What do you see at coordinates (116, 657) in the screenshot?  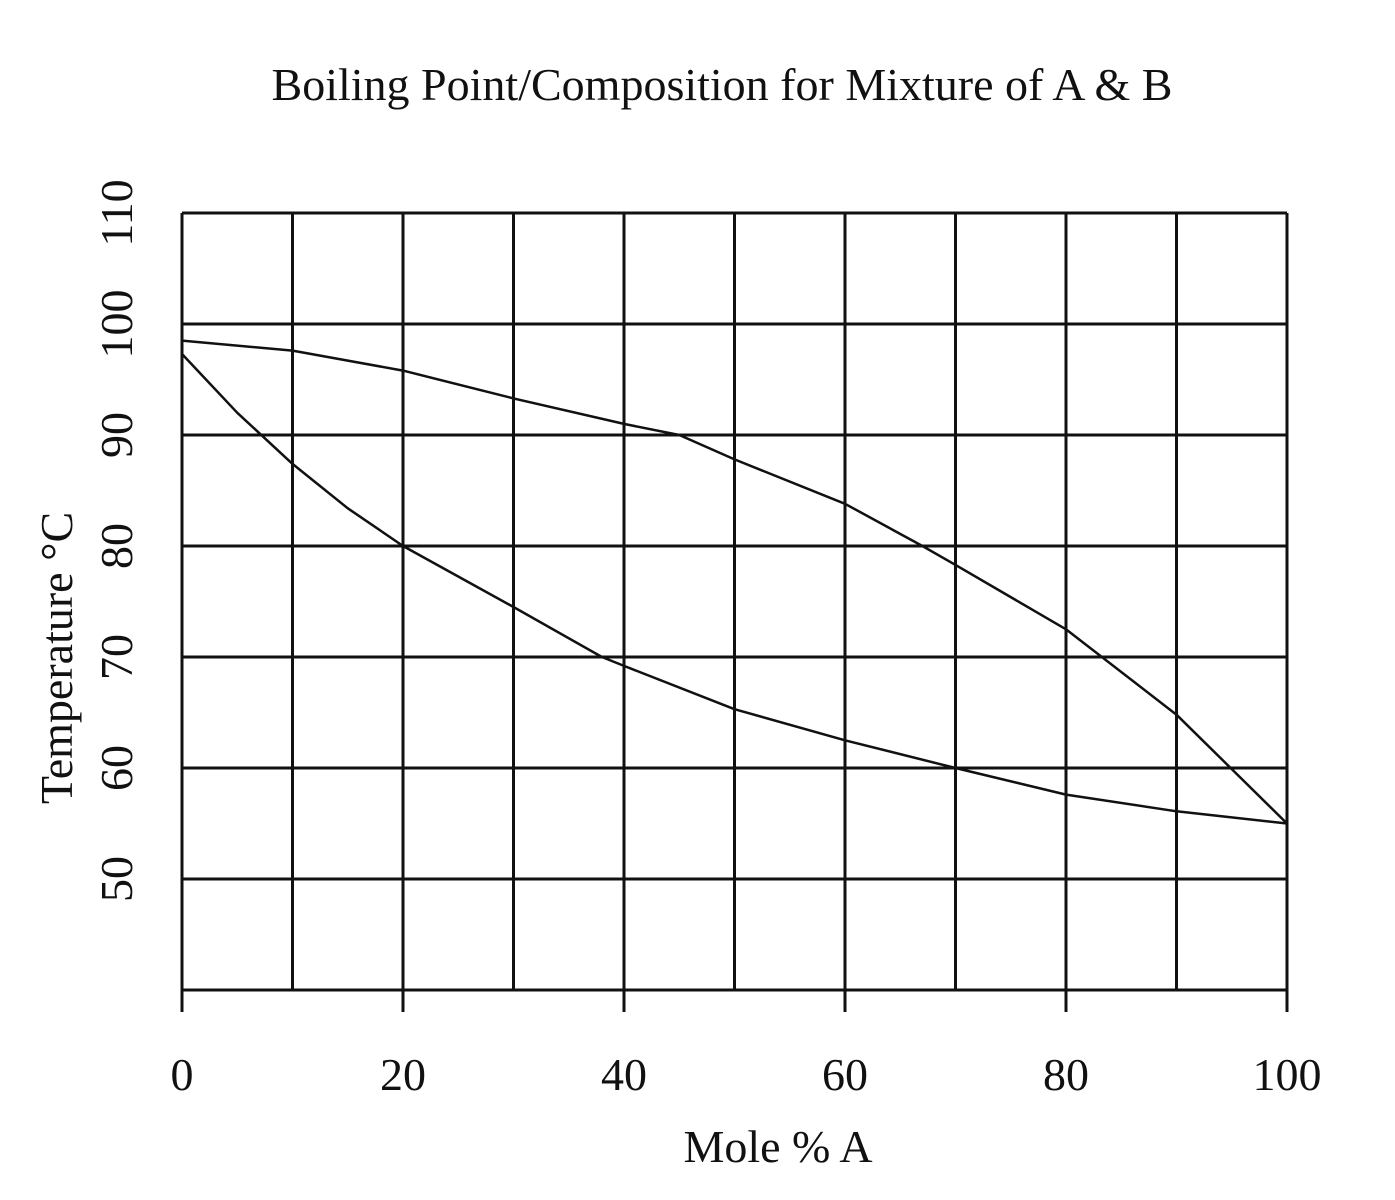 I see `y-tick-label: 70` at bounding box center [116, 657].